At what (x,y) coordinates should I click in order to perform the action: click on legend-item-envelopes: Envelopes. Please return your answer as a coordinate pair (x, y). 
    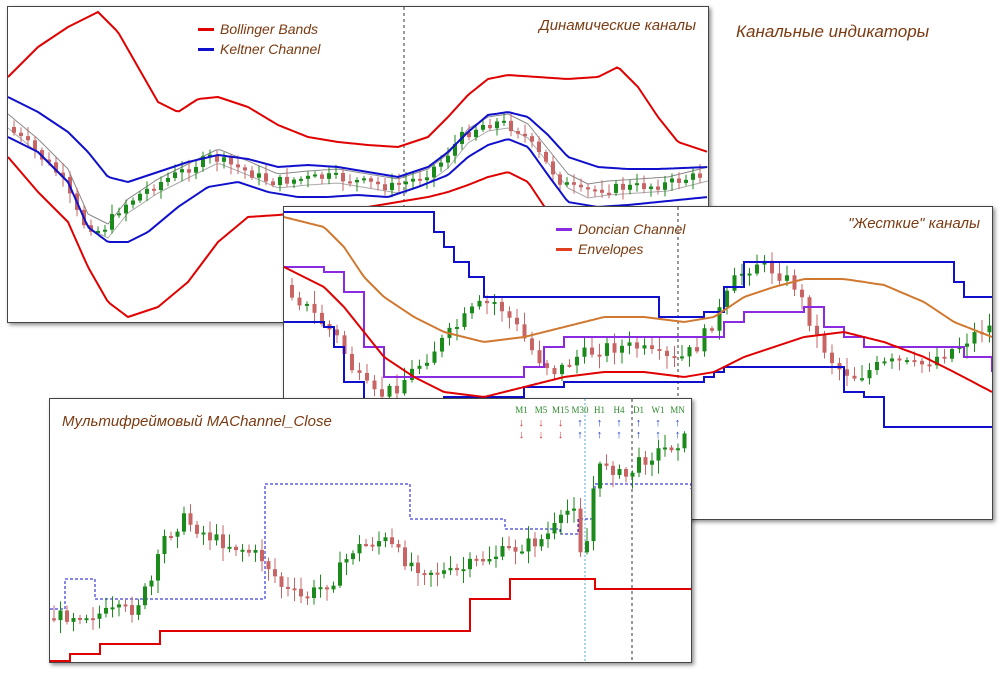
    Looking at the image, I should click on (620, 249).